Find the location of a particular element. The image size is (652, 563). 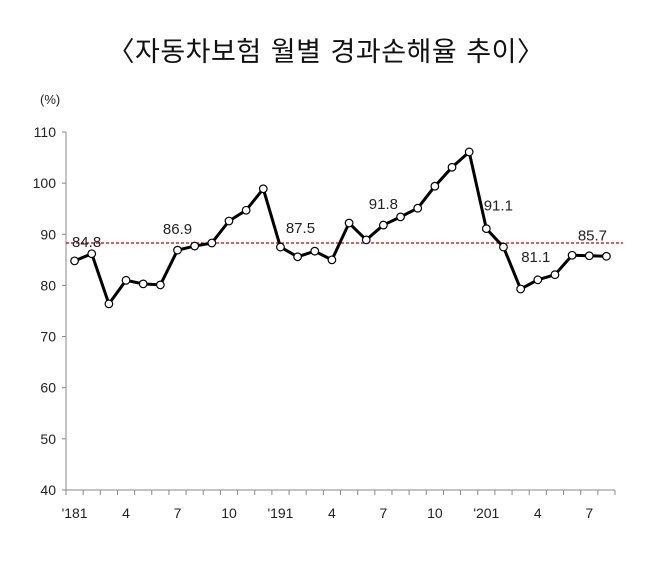

y-tick-label: 90 is located at coordinates (48, 234).